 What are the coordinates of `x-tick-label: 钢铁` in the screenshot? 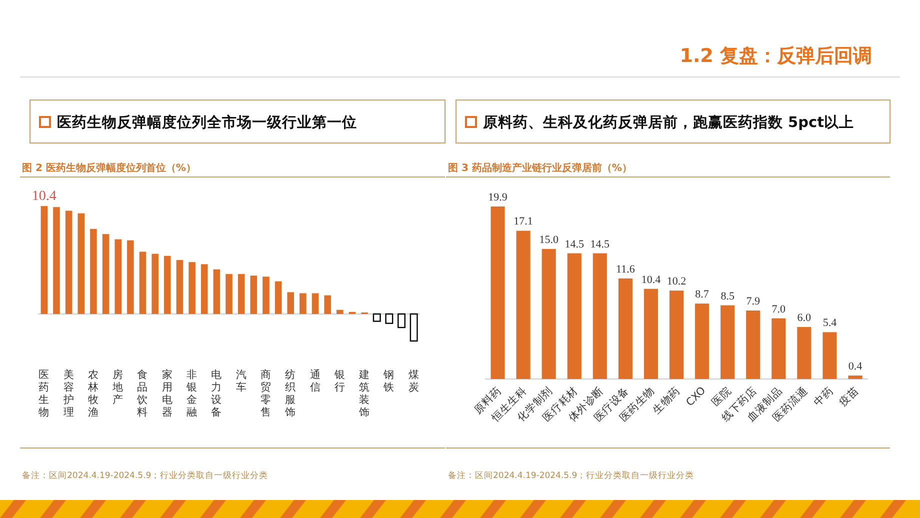 It's located at (388, 381).